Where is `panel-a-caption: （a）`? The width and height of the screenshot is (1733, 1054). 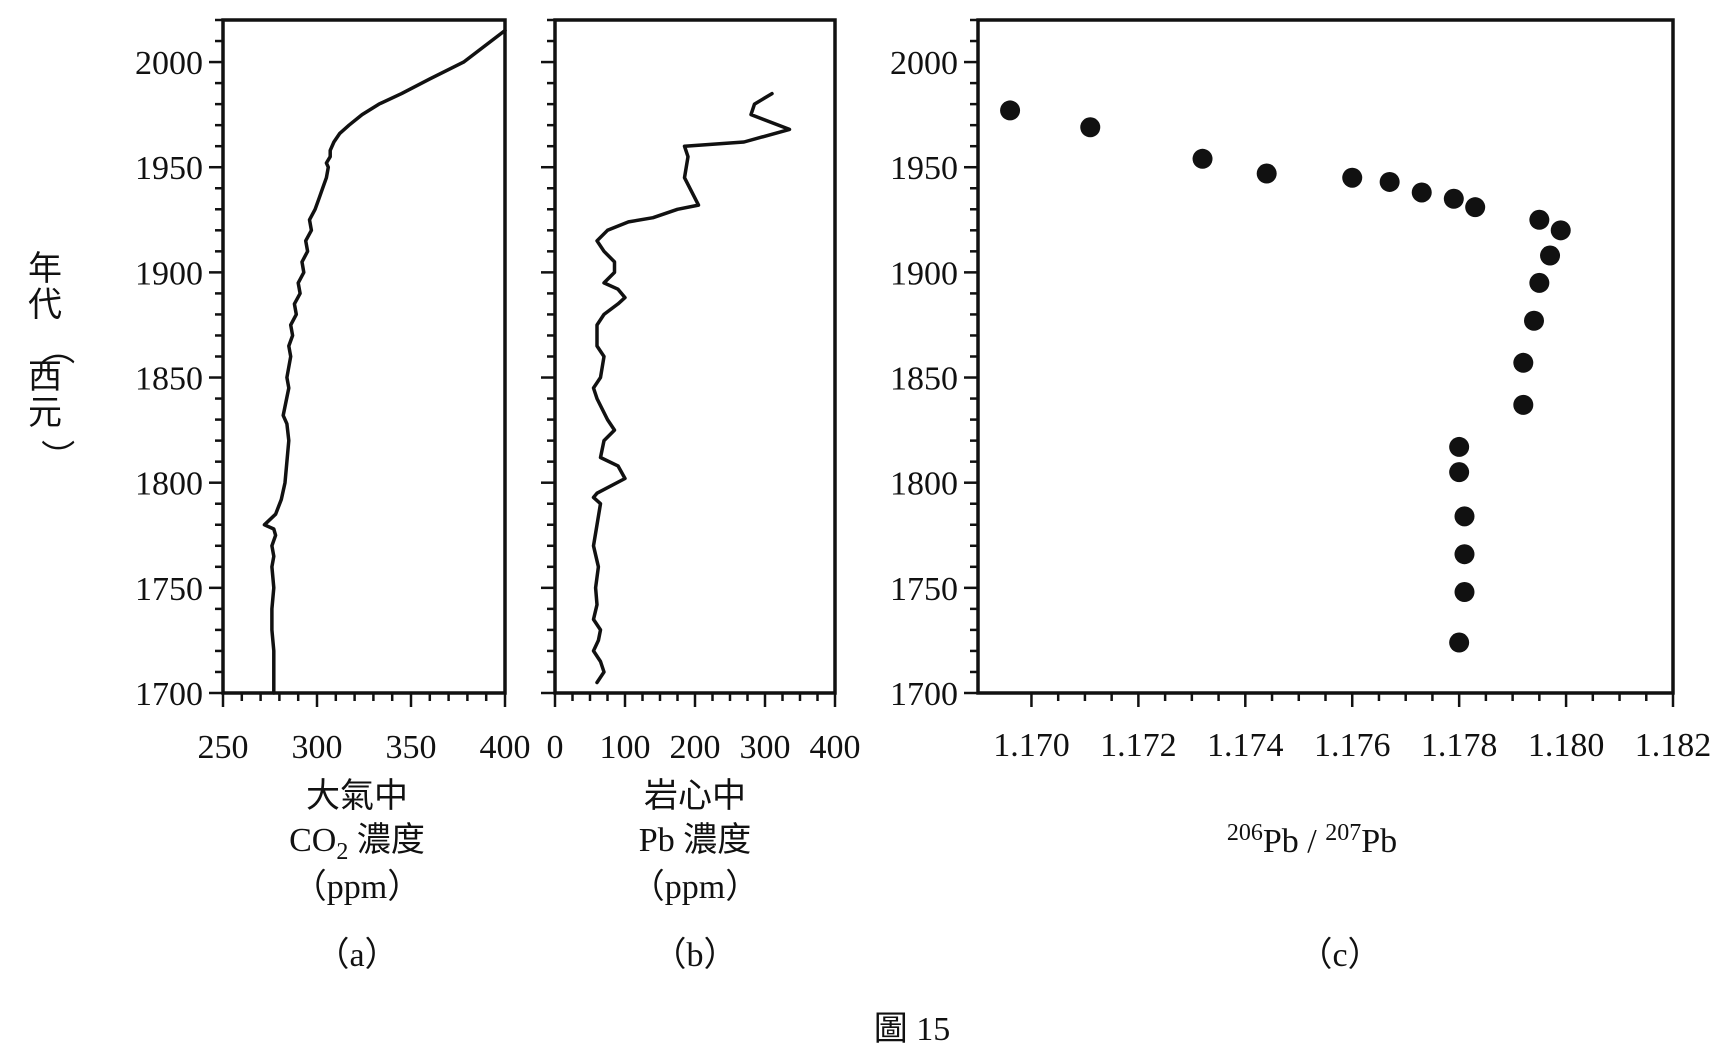 panel-a-caption: （a） is located at coordinates (356, 955).